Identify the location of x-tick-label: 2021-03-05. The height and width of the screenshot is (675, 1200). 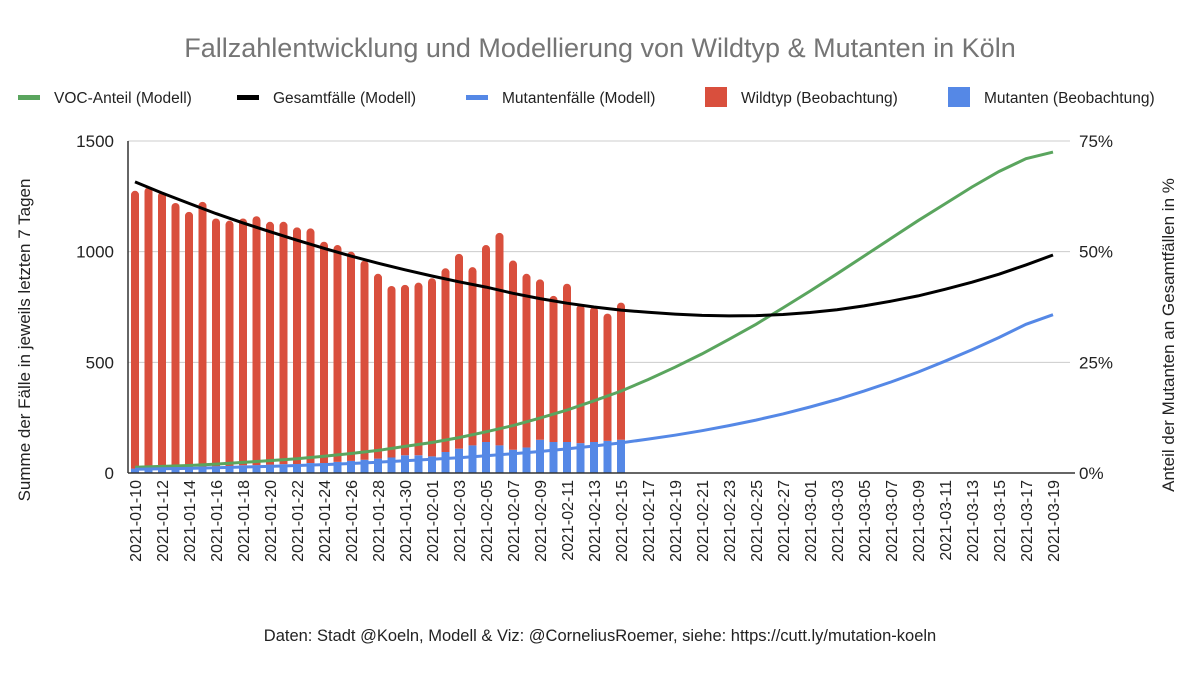
(865, 521).